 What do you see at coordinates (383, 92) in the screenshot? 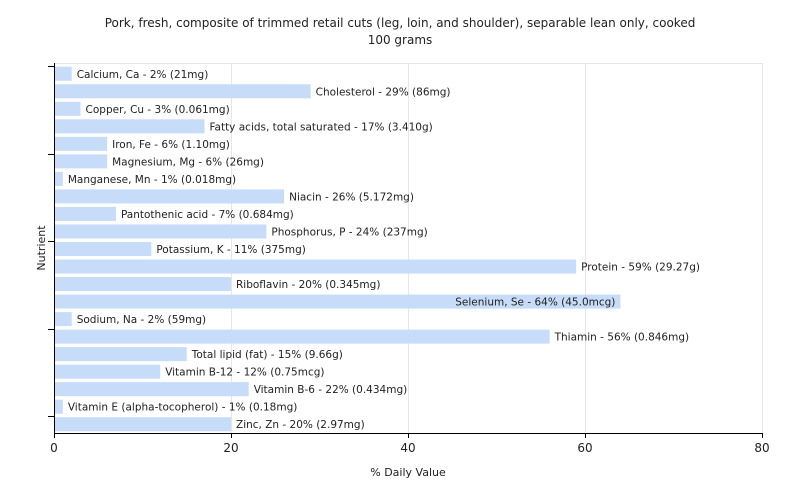
I see `bar-label-1: Cholesterol - 29% (86mg)` at bounding box center [383, 92].